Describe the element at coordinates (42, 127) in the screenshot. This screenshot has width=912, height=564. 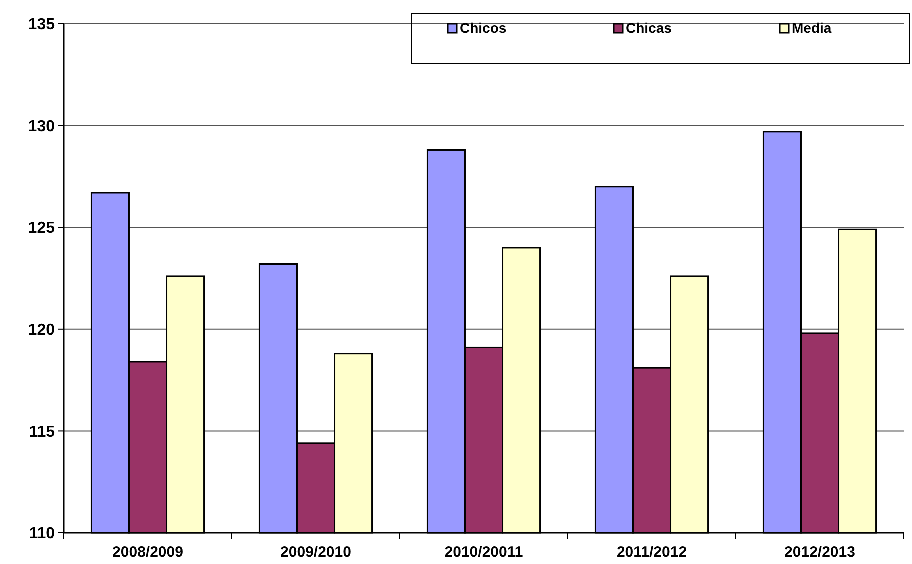
I see `y-tick-label: 130` at that location.